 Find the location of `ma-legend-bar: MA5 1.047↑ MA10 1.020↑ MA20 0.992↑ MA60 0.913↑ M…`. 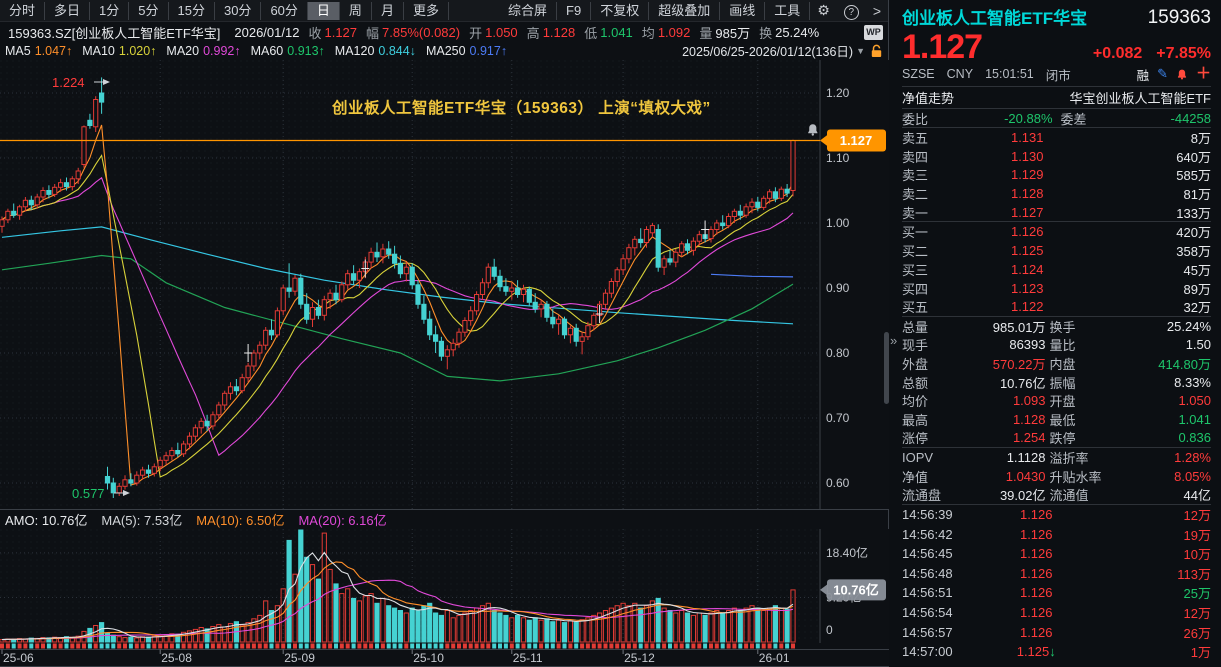

ma-legend-bar: MA5 1.047↑ MA10 1.020↑ MA20 0.992↑ MA60 0.913↑ M… is located at coordinates (444, 51).